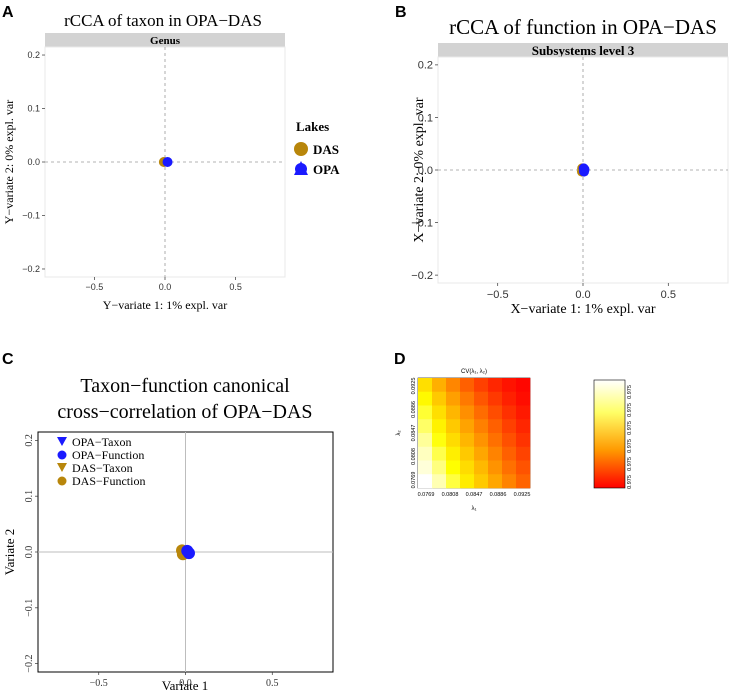 The image size is (738, 694). What do you see at coordinates (473, 509) in the screenshot?
I see `panel-d-xlabel: λ₁` at bounding box center [473, 509].